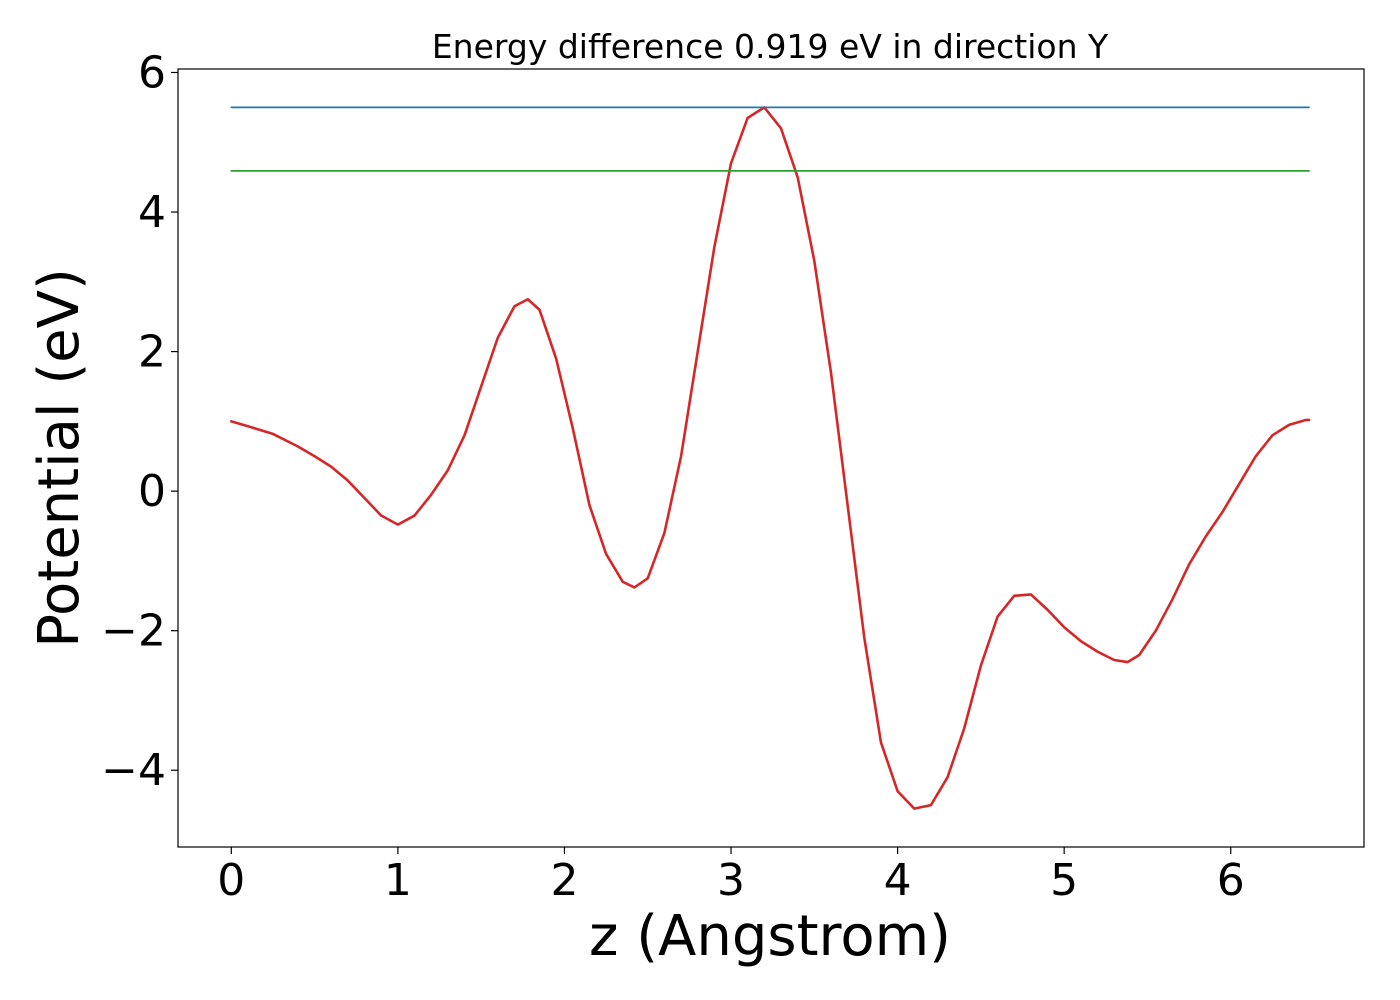 The image size is (1400, 1000). I want to click on x-axis-label: z (Angstrom), so click(770, 936).